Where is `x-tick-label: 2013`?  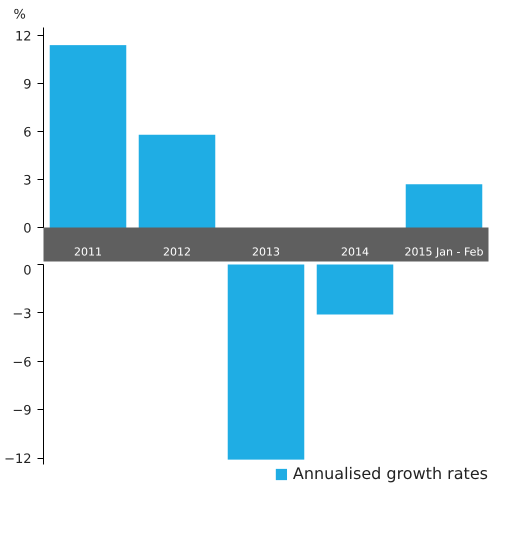 x-tick-label: 2013 is located at coordinates (266, 252).